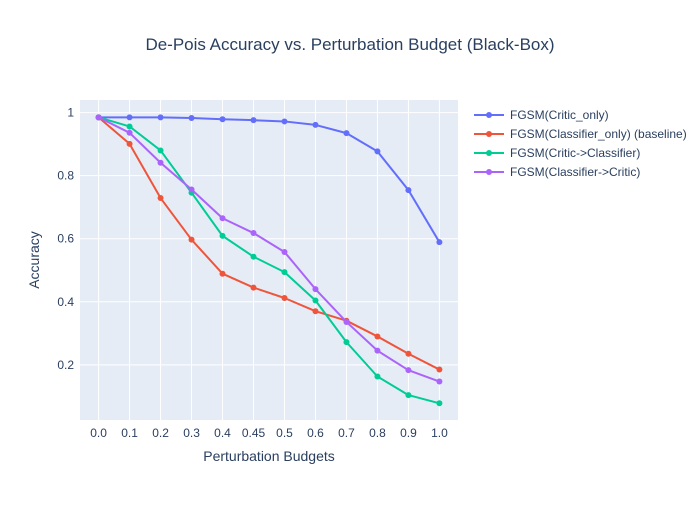 The width and height of the screenshot is (700, 505). I want to click on legend-label: FGSM(Critic_only), so click(559, 115).